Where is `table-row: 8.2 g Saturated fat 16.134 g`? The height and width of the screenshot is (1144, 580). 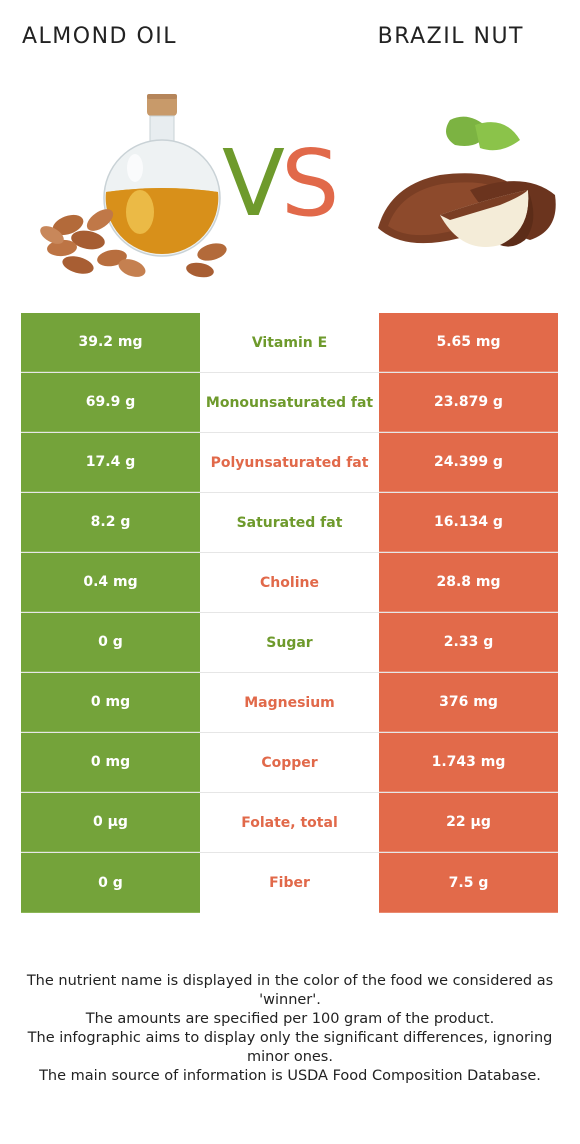
table-row: 8.2 g Saturated fat 16.134 g is located at coordinates (289, 523).